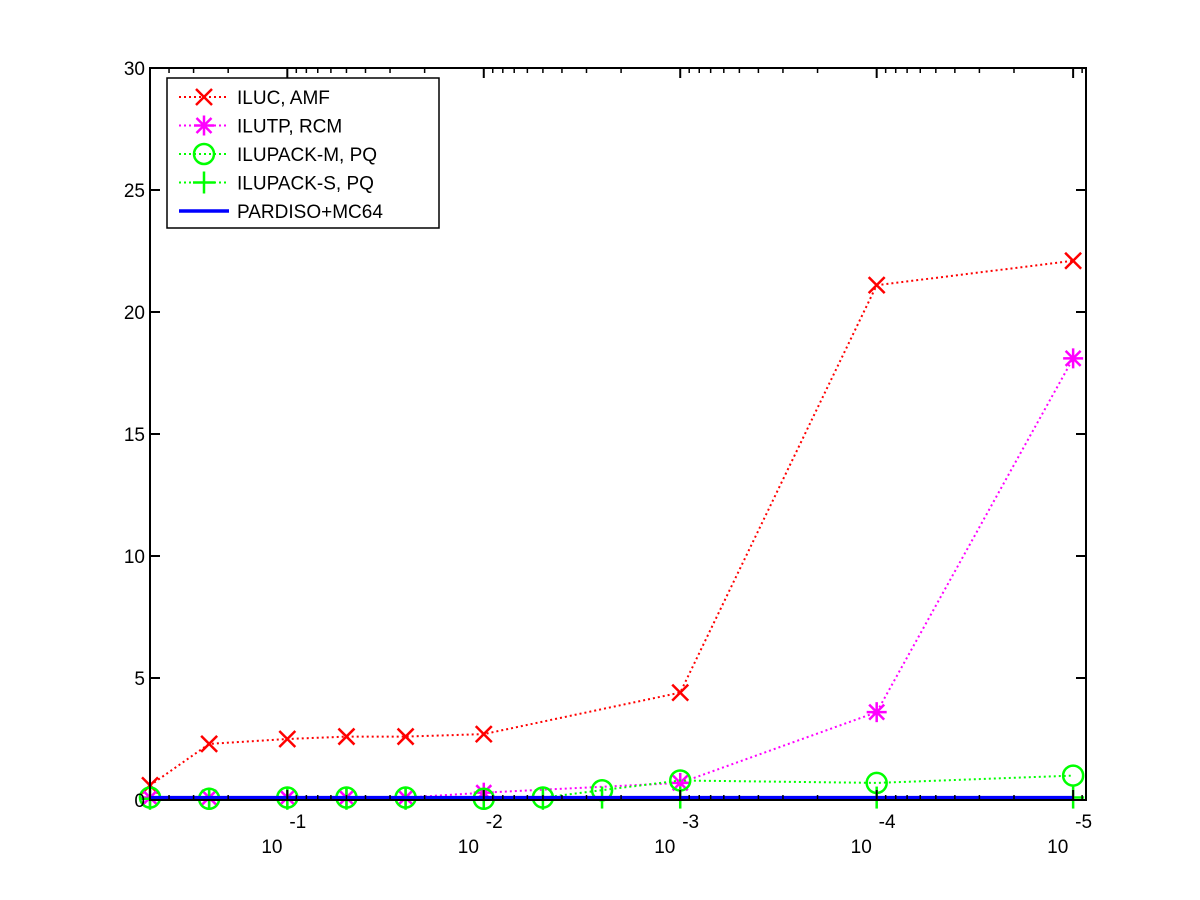  Describe the element at coordinates (1057, 847) in the screenshot. I see `x-tick-base-4: 10` at that location.